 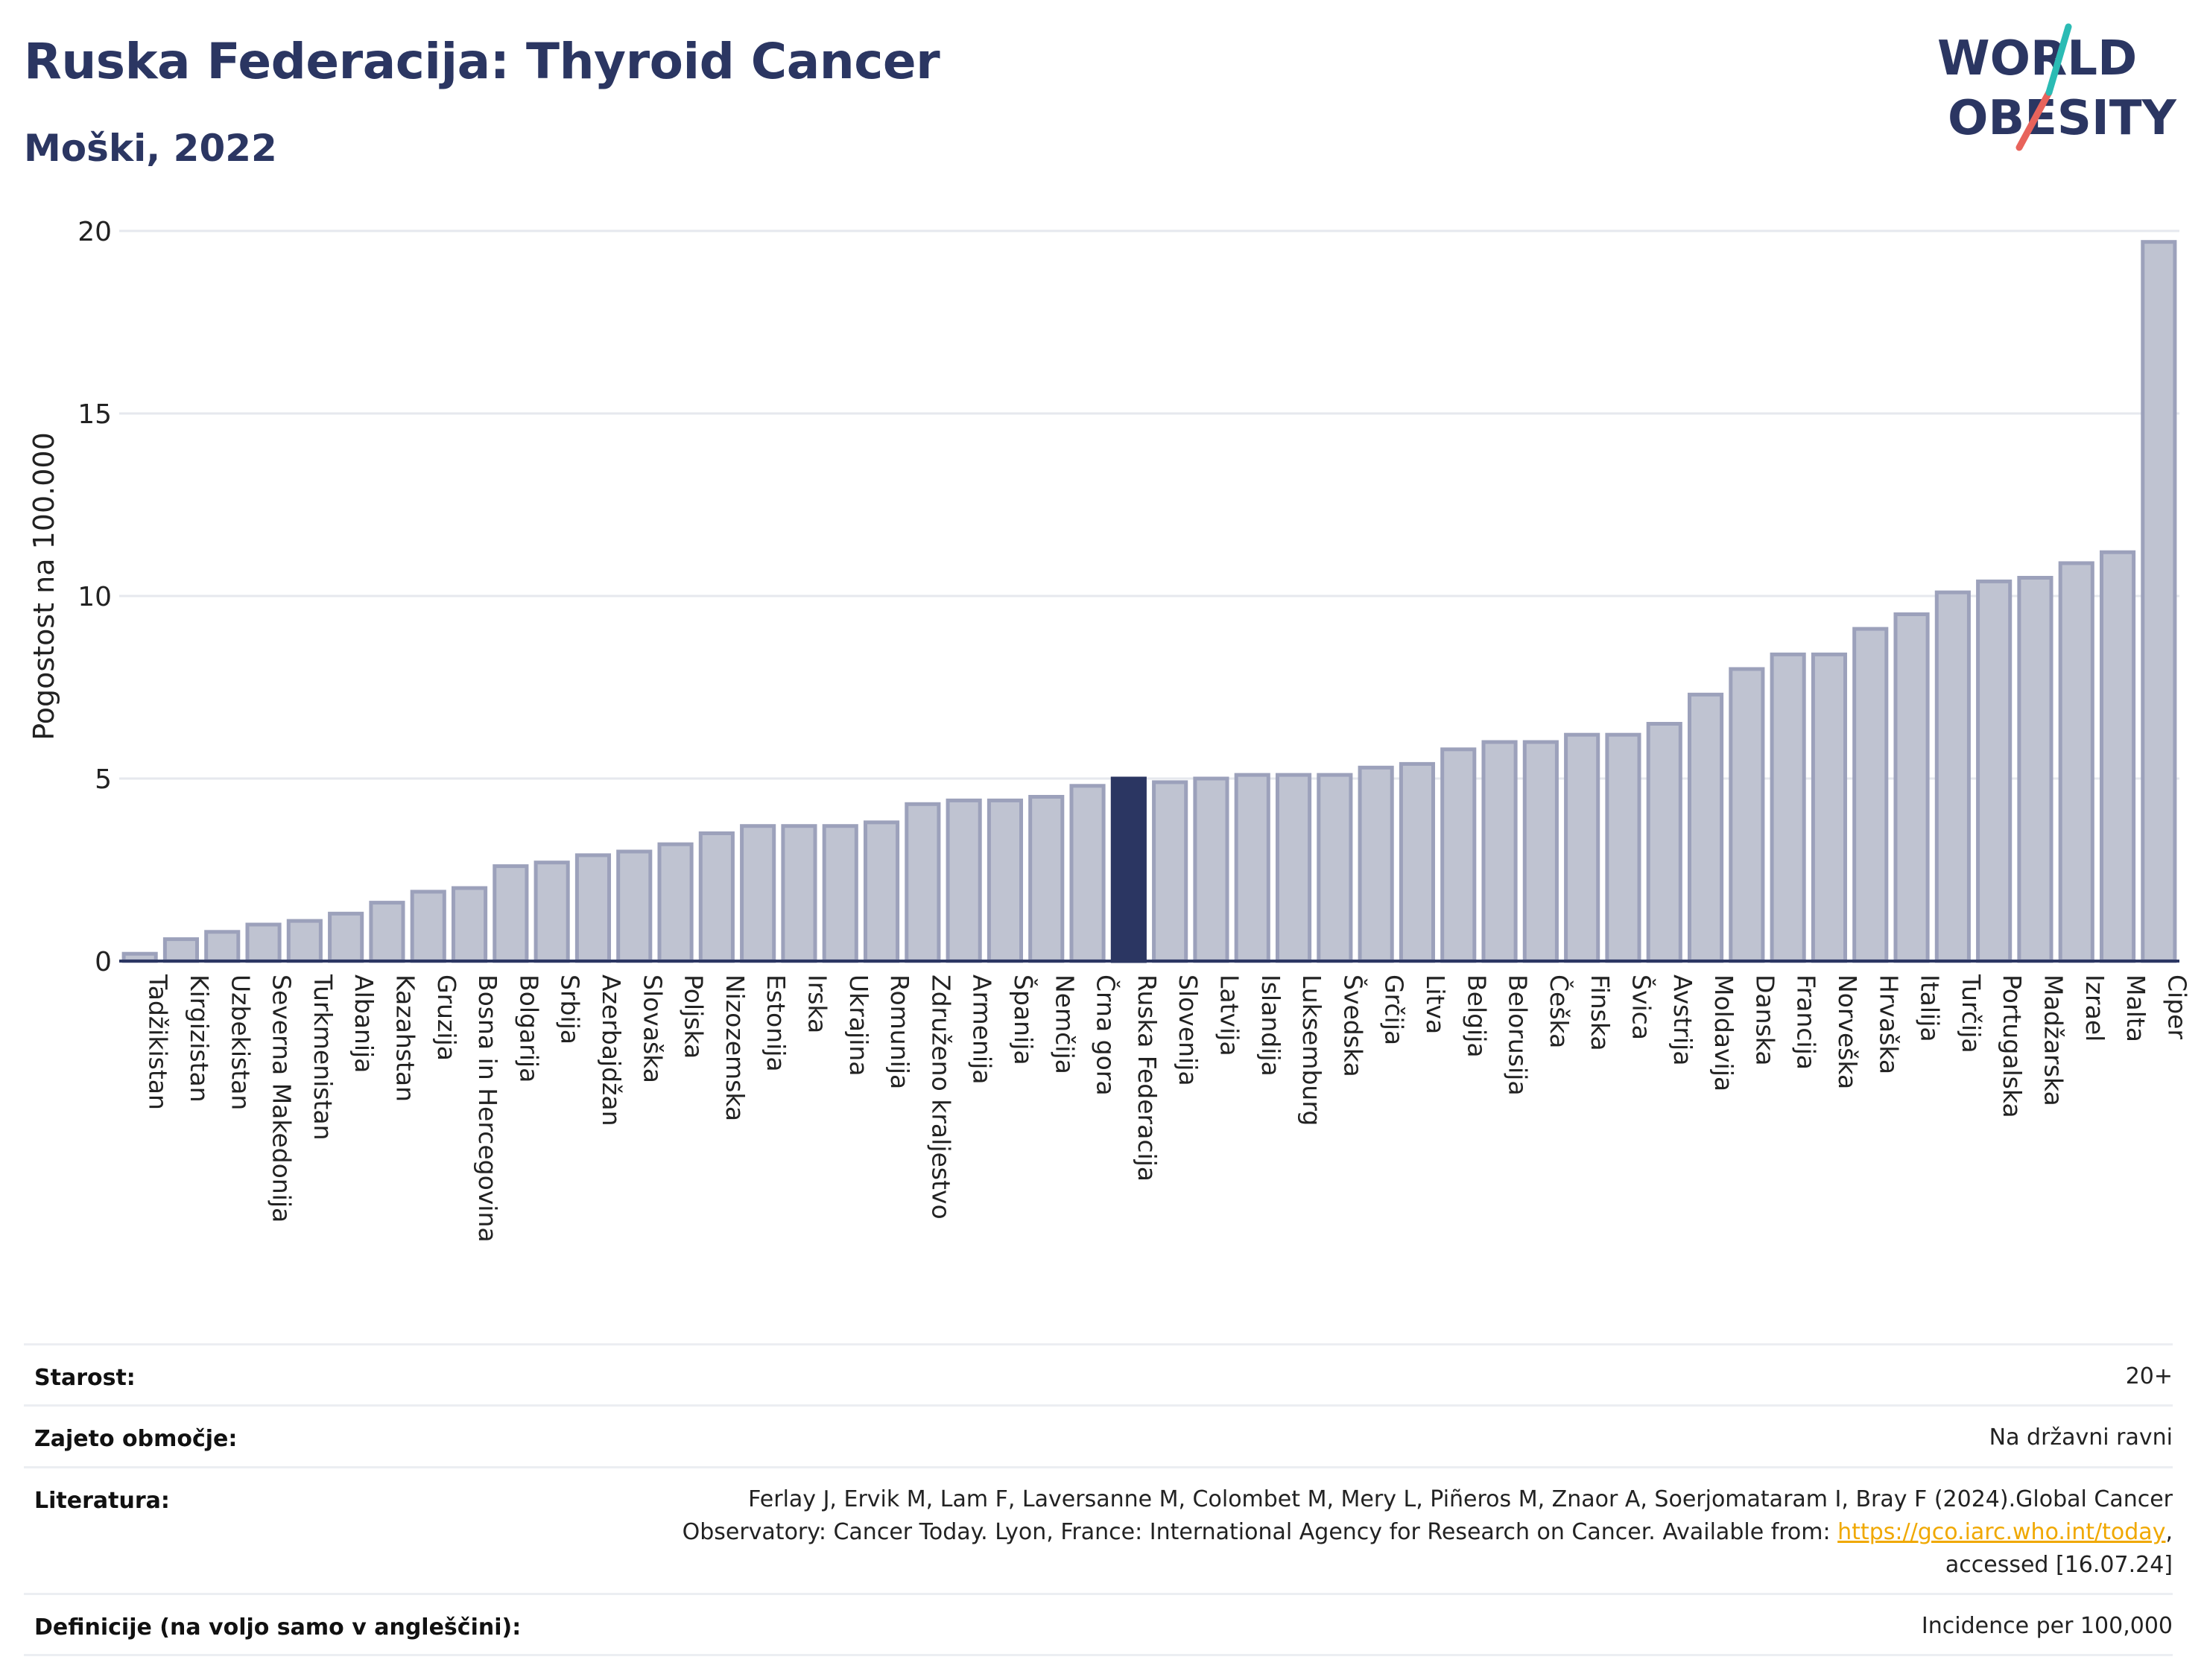 What do you see at coordinates (241, 1042) in the screenshot?
I see `x-tick-label: Uzbekistan` at bounding box center [241, 1042].